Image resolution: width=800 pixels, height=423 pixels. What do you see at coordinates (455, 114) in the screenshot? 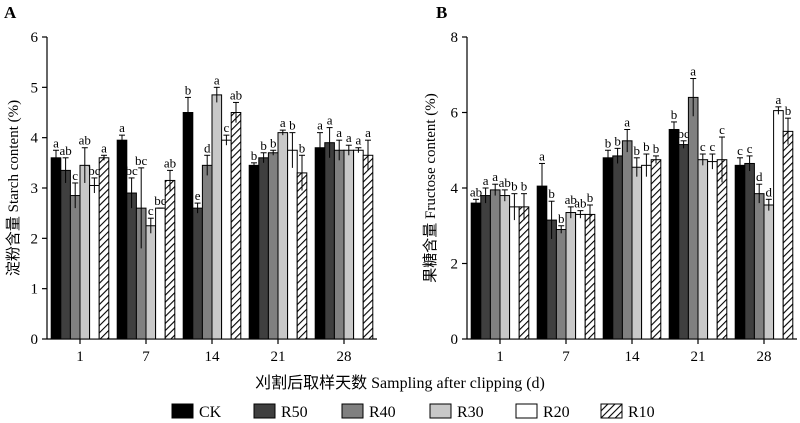
I see `y-tick-label-b: 6` at bounding box center [455, 114].